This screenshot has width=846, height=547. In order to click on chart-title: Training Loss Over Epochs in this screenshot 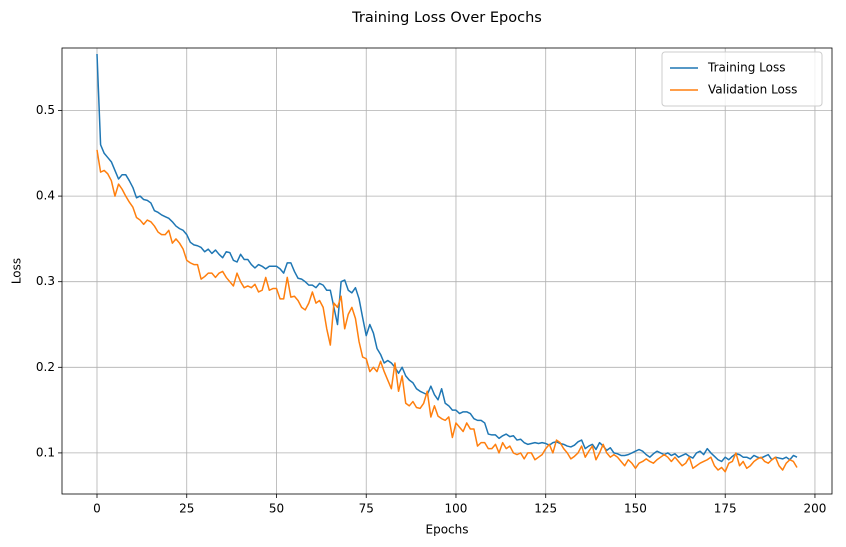, I will do `click(446, 18)`.